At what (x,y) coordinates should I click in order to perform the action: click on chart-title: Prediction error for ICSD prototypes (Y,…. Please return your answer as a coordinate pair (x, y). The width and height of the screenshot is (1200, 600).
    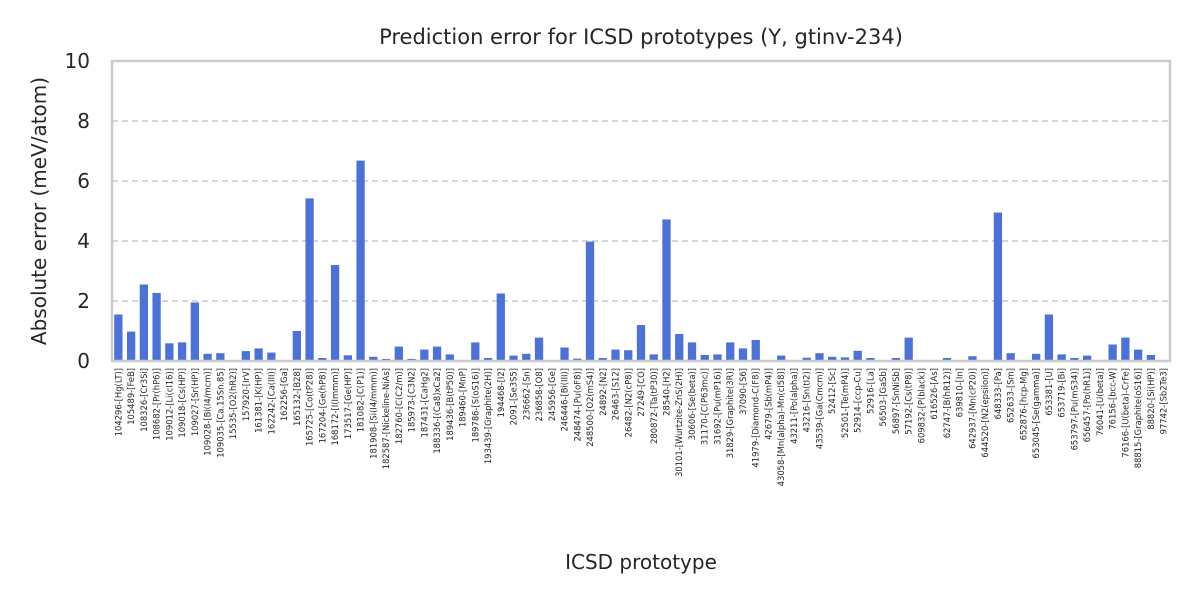
    Looking at the image, I should click on (641, 37).